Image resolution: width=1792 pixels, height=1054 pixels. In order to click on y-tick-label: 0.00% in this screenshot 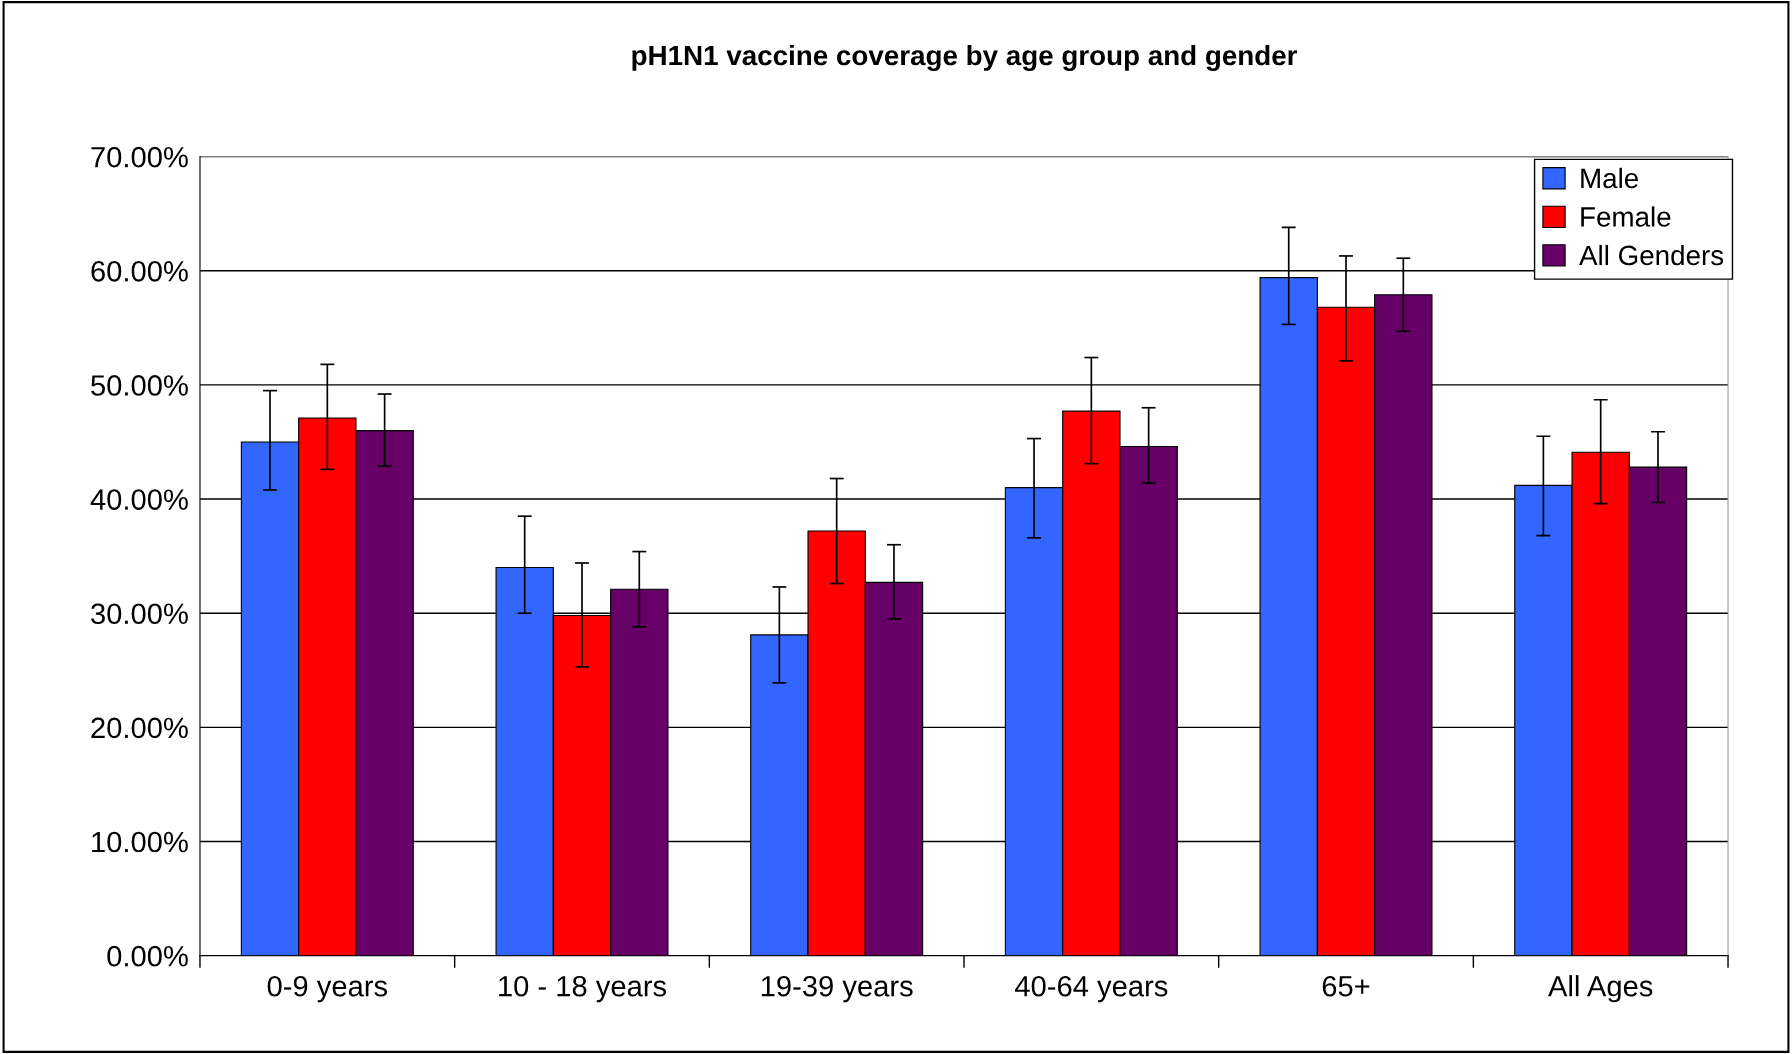, I will do `click(147, 956)`.